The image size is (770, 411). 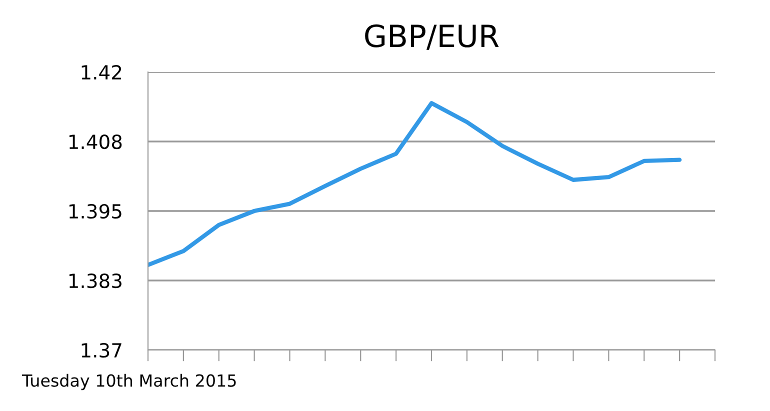 What do you see at coordinates (95, 211) in the screenshot?
I see `y-tick-label: 1.395` at bounding box center [95, 211].